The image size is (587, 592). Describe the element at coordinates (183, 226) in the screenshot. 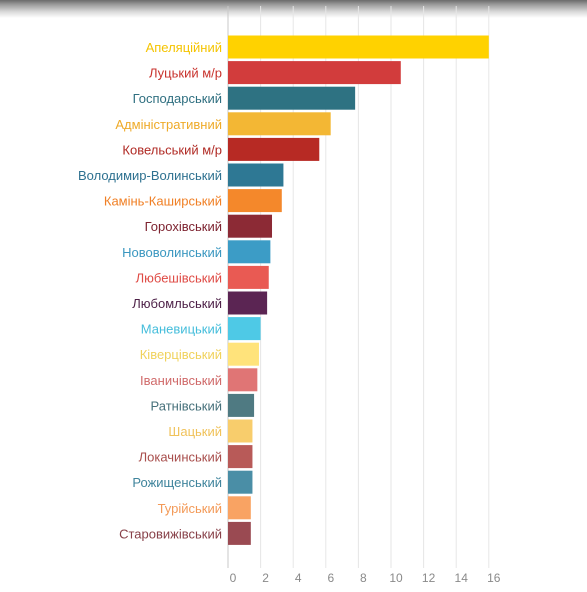

I see `category-label: Горохівський` at that location.